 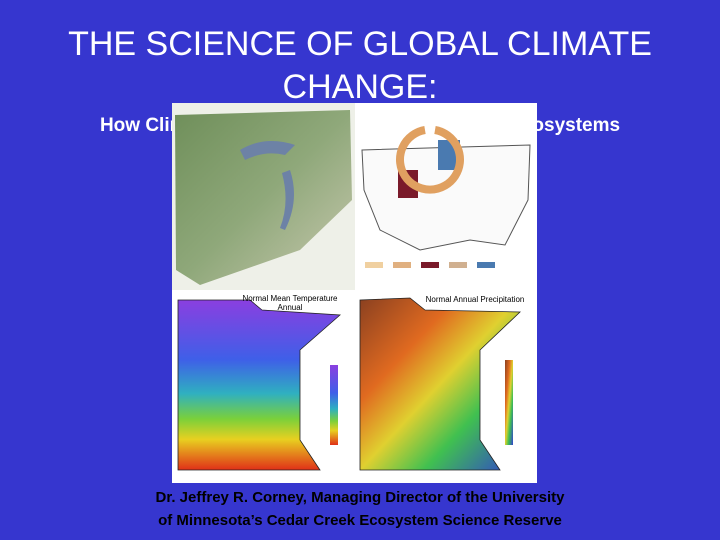 What do you see at coordinates (290, 298) in the screenshot?
I see `map-title: Normal Mean Temperature` at bounding box center [290, 298].